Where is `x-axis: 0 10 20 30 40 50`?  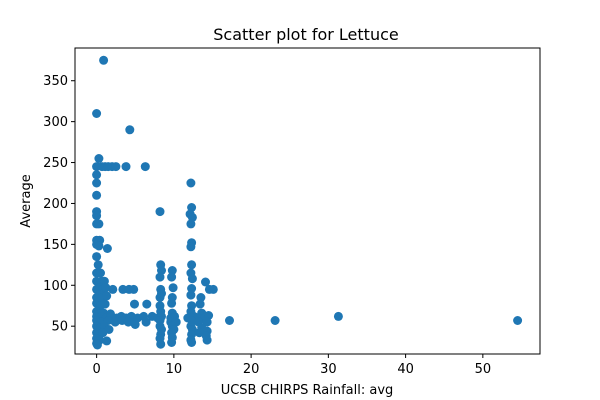
x-axis: 0 10 20 30 40 50 is located at coordinates (291, 365).